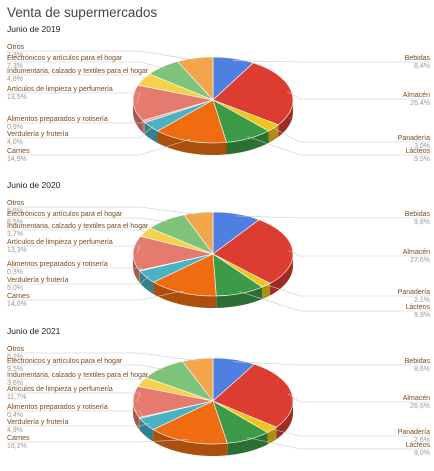  What do you see at coordinates (17, 97) in the screenshot?
I see `slice-value: 13,5%` at bounding box center [17, 97].